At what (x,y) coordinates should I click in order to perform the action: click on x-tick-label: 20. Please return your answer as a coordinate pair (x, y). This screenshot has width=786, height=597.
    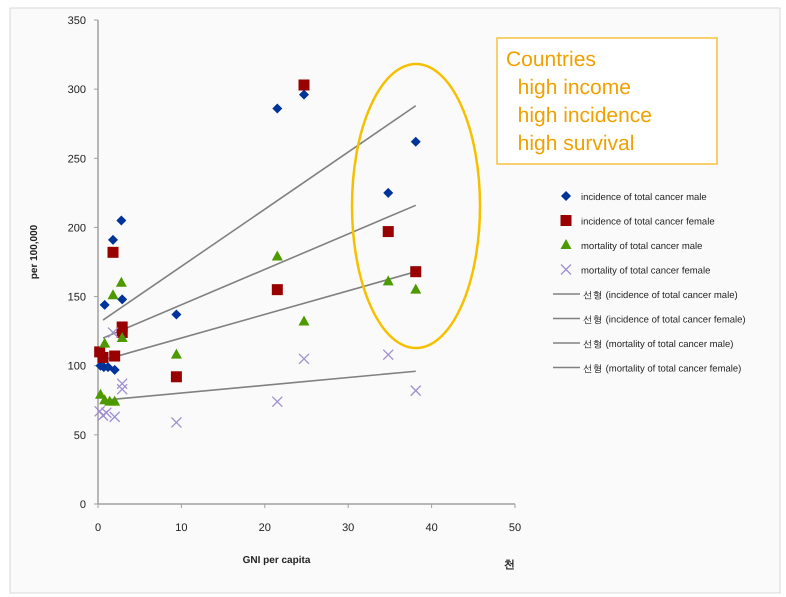
    Looking at the image, I should click on (264, 528).